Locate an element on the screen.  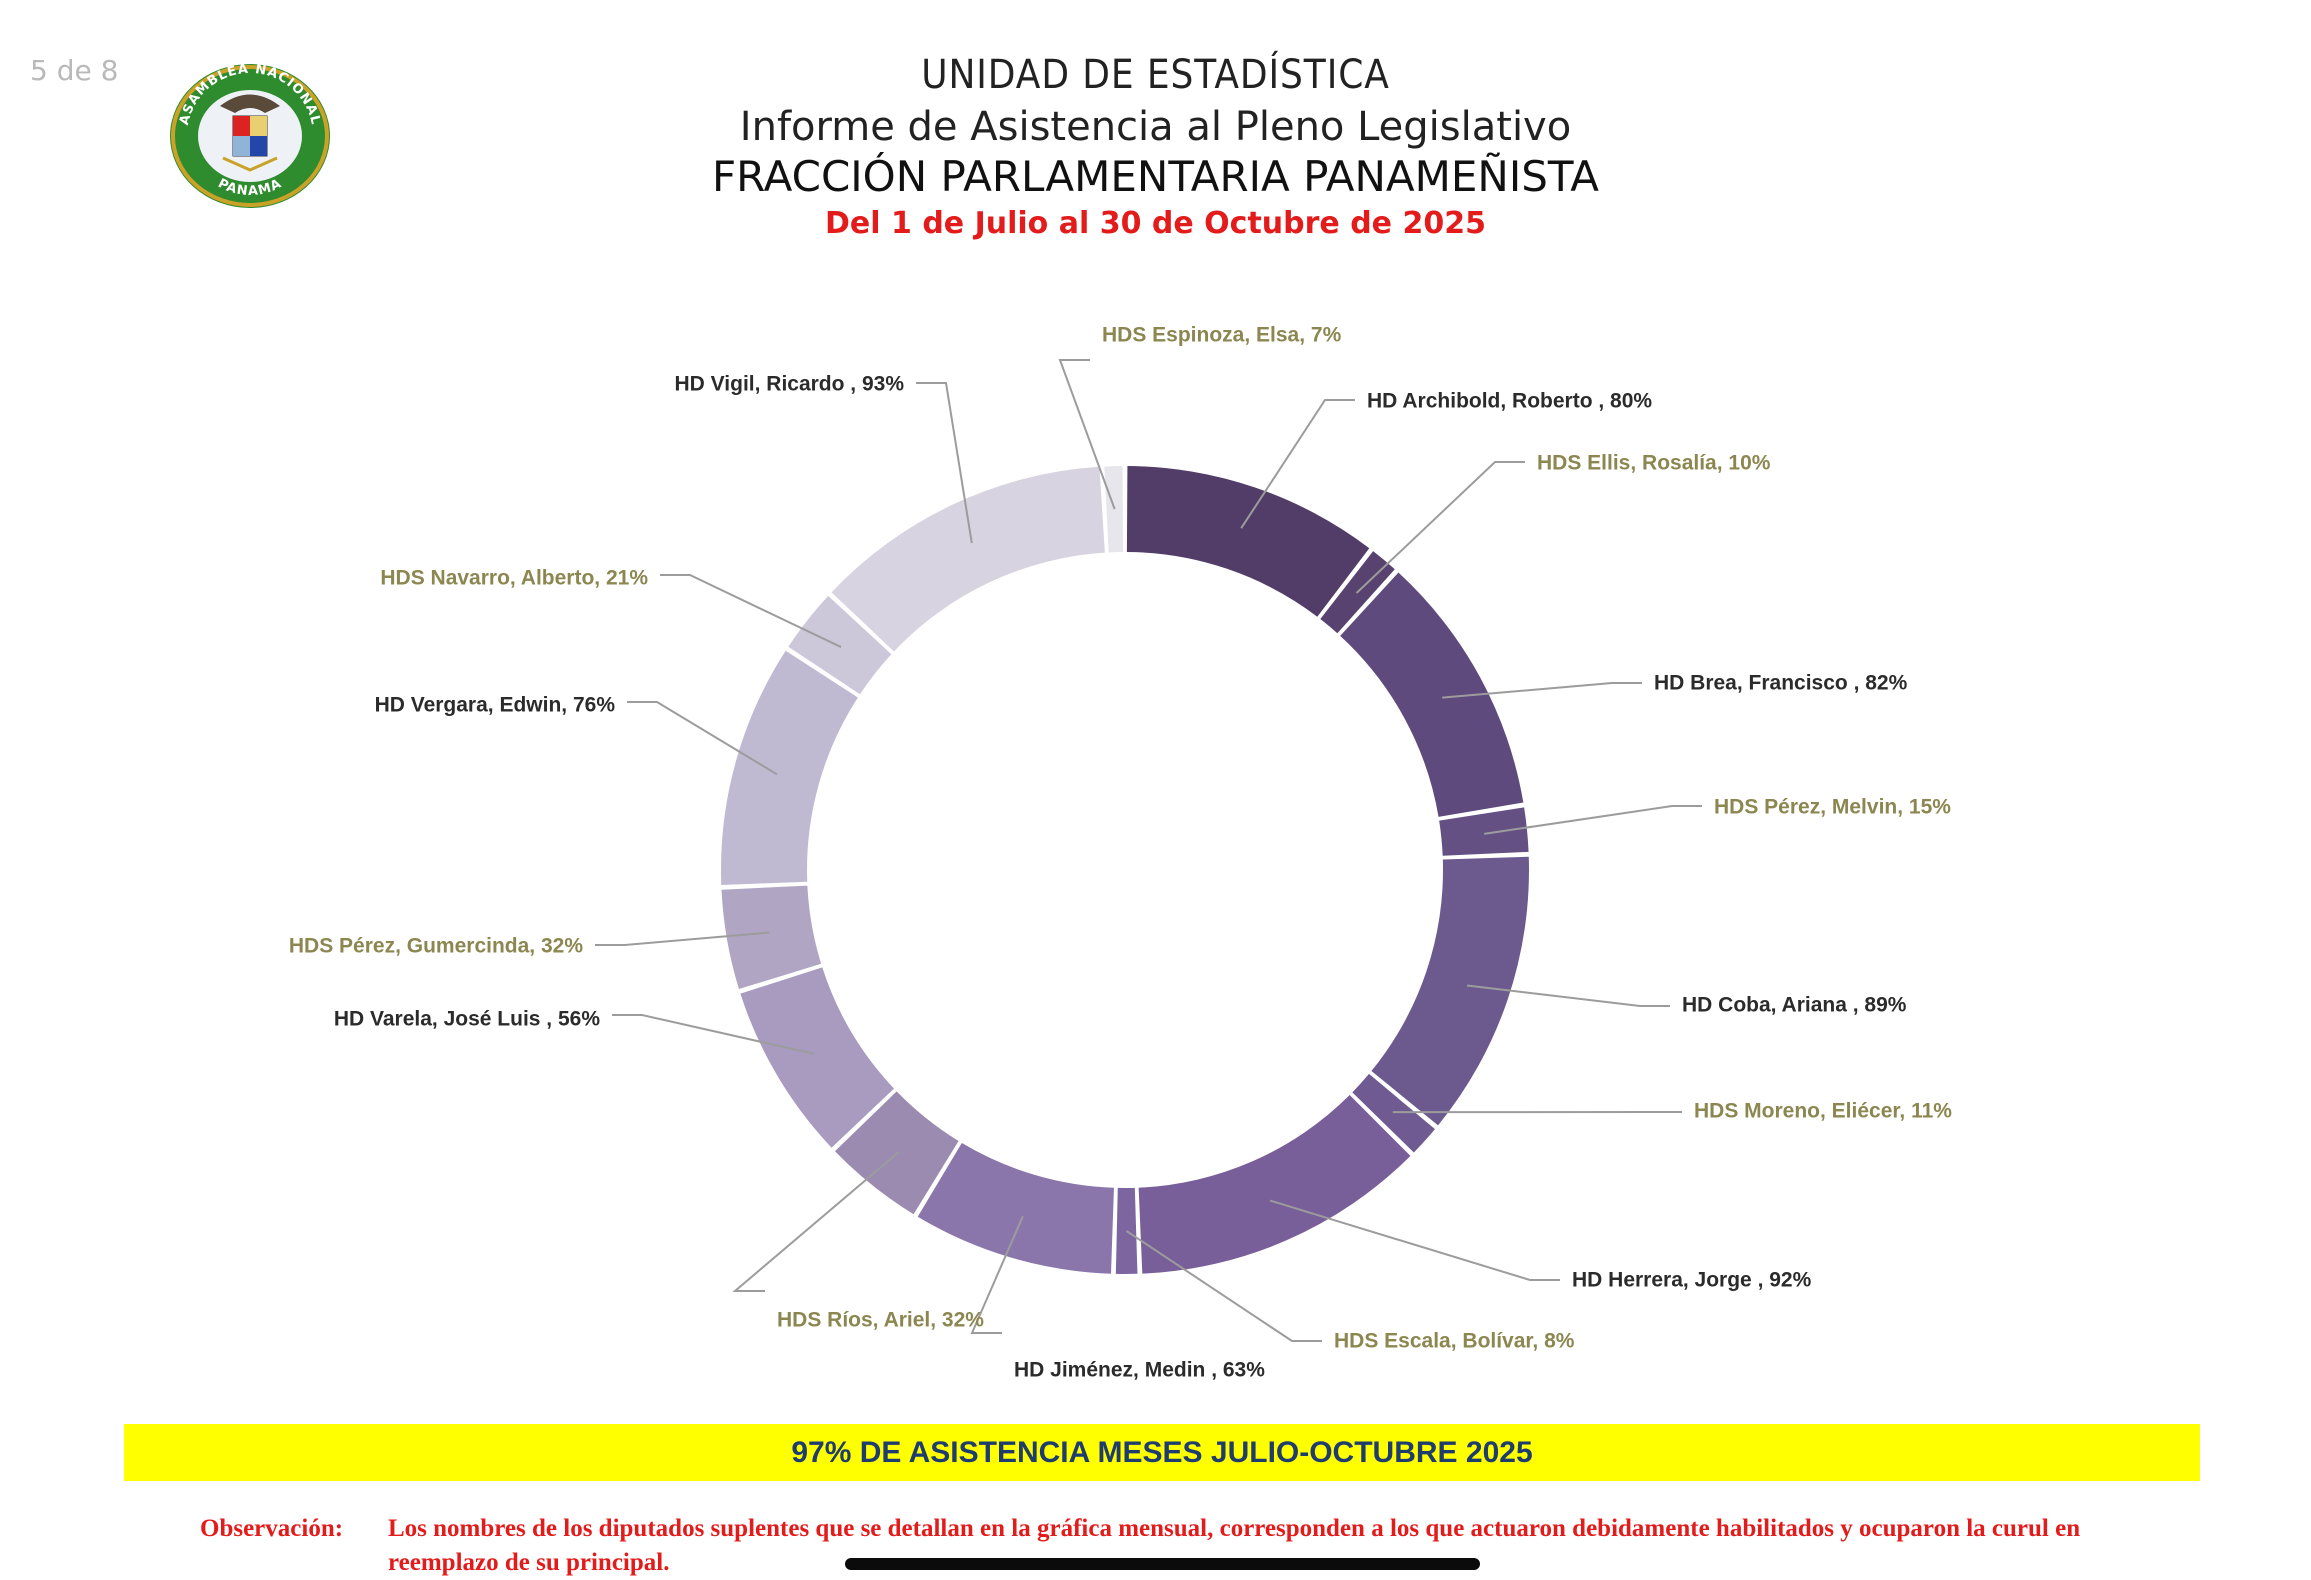
slice-label: HDS Escala, Bolívar, 8% is located at coordinates (1454, 1341).